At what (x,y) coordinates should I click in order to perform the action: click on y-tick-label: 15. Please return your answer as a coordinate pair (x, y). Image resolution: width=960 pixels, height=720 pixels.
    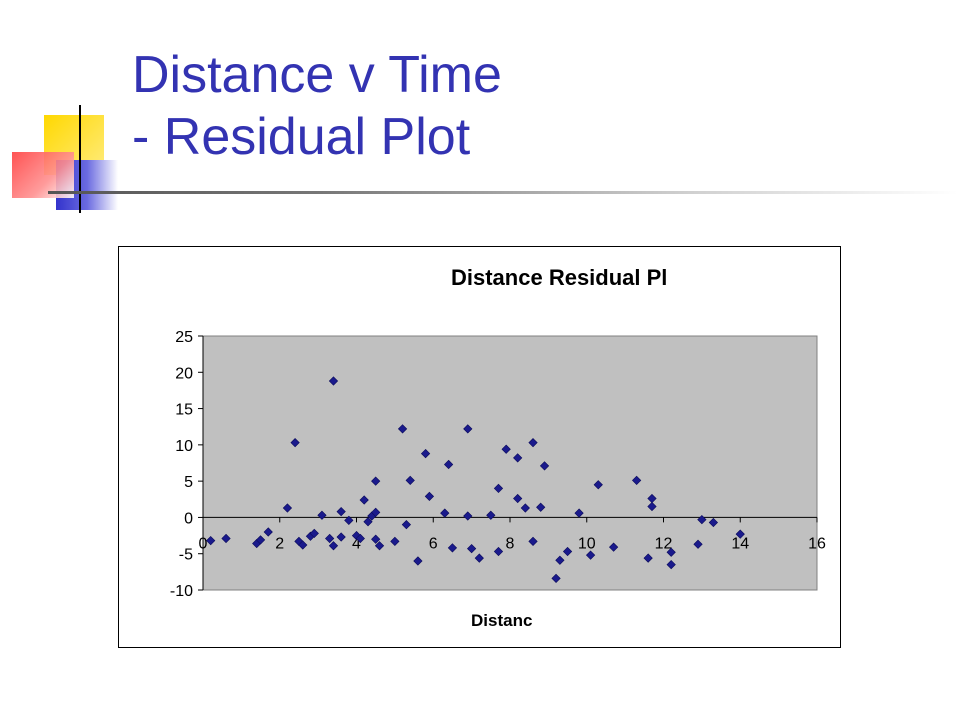
    Looking at the image, I should click on (184, 410).